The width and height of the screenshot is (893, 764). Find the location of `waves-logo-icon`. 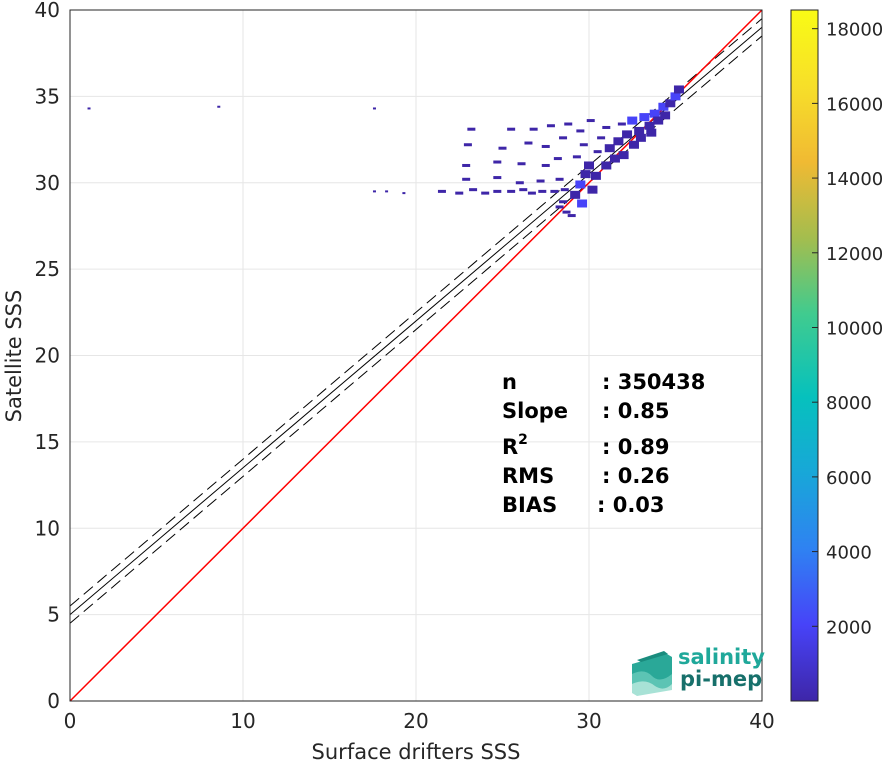

waves-logo-icon is located at coordinates (652, 673).